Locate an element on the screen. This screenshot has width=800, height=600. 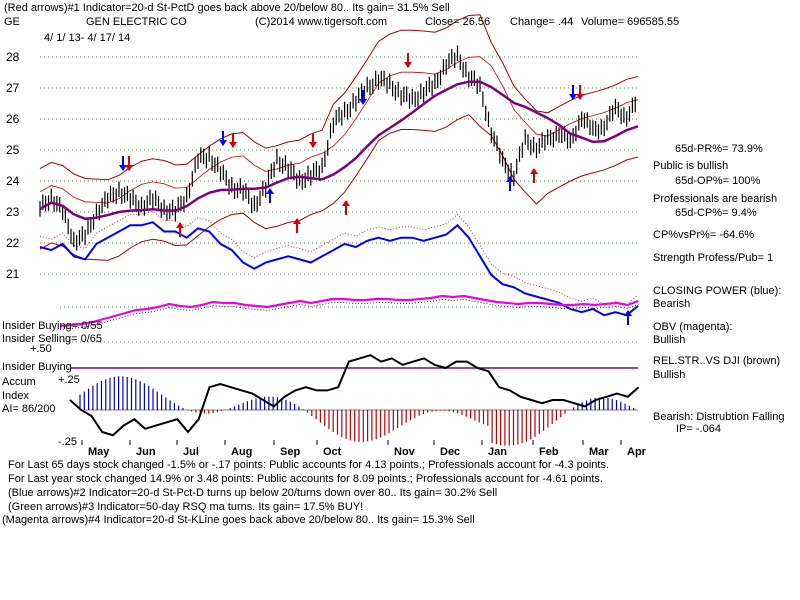
month-apr: Apr is located at coordinates (637, 452).